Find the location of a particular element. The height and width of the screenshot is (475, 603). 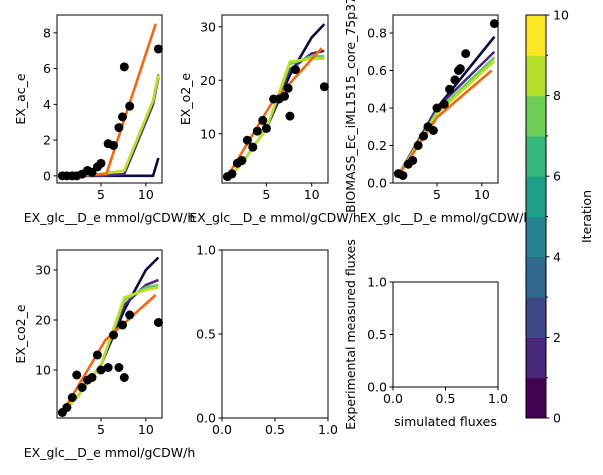

y-tick-label: 0.8 is located at coordinates (377, 33).